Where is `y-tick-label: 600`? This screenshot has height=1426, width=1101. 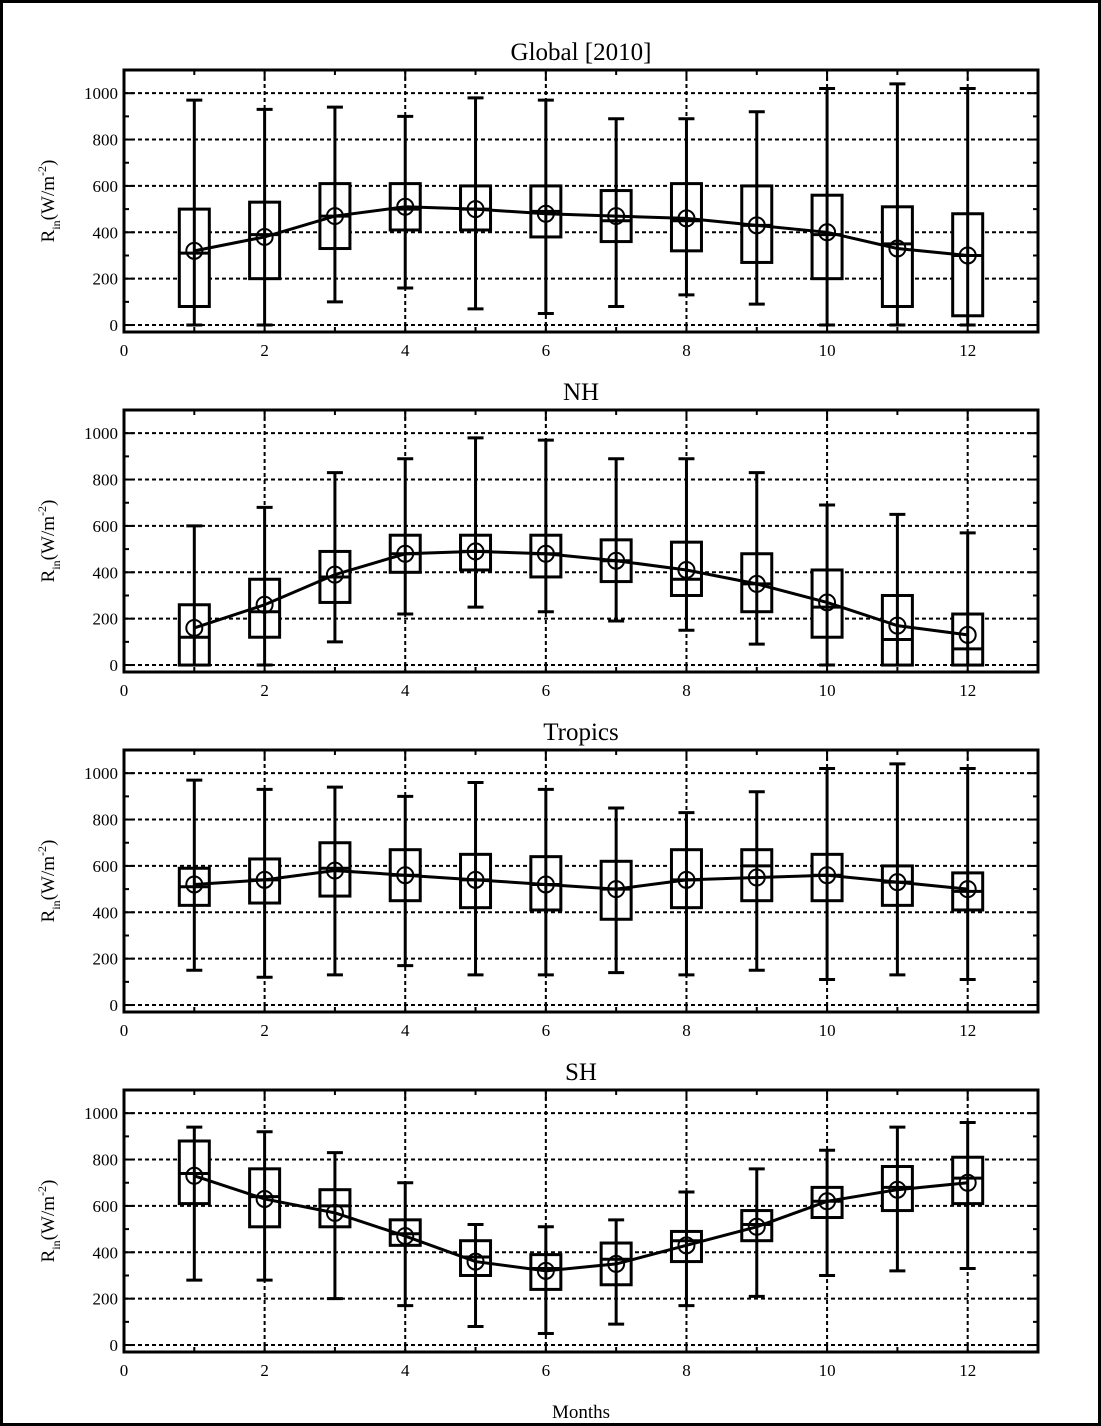 y-tick-label: 600 is located at coordinates (106, 526).